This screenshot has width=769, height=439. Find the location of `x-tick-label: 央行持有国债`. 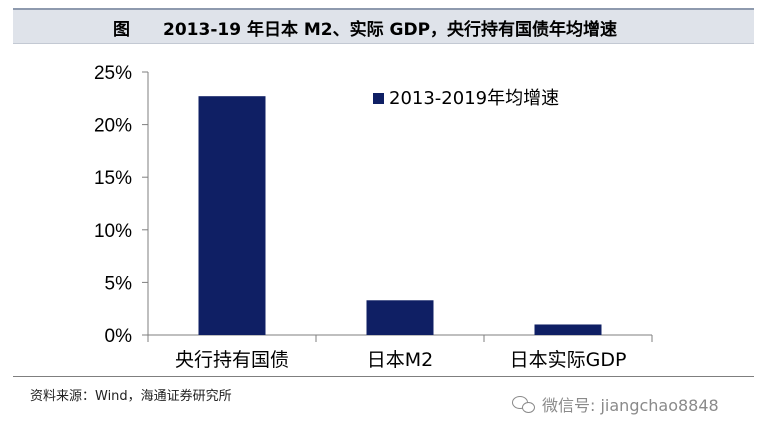

x-tick-label: 央行持有国债 is located at coordinates (232, 360).